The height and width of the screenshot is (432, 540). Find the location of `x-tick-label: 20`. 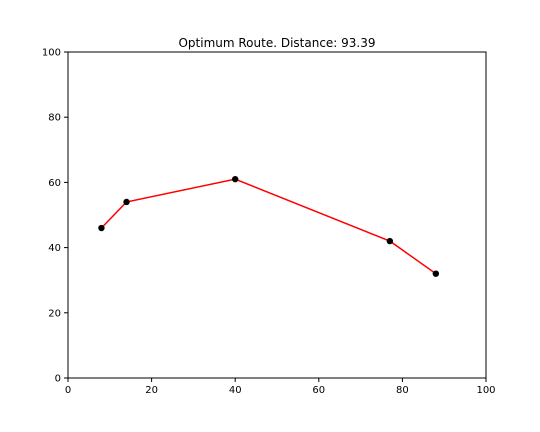

x-tick-label: 20 is located at coordinates (151, 390).